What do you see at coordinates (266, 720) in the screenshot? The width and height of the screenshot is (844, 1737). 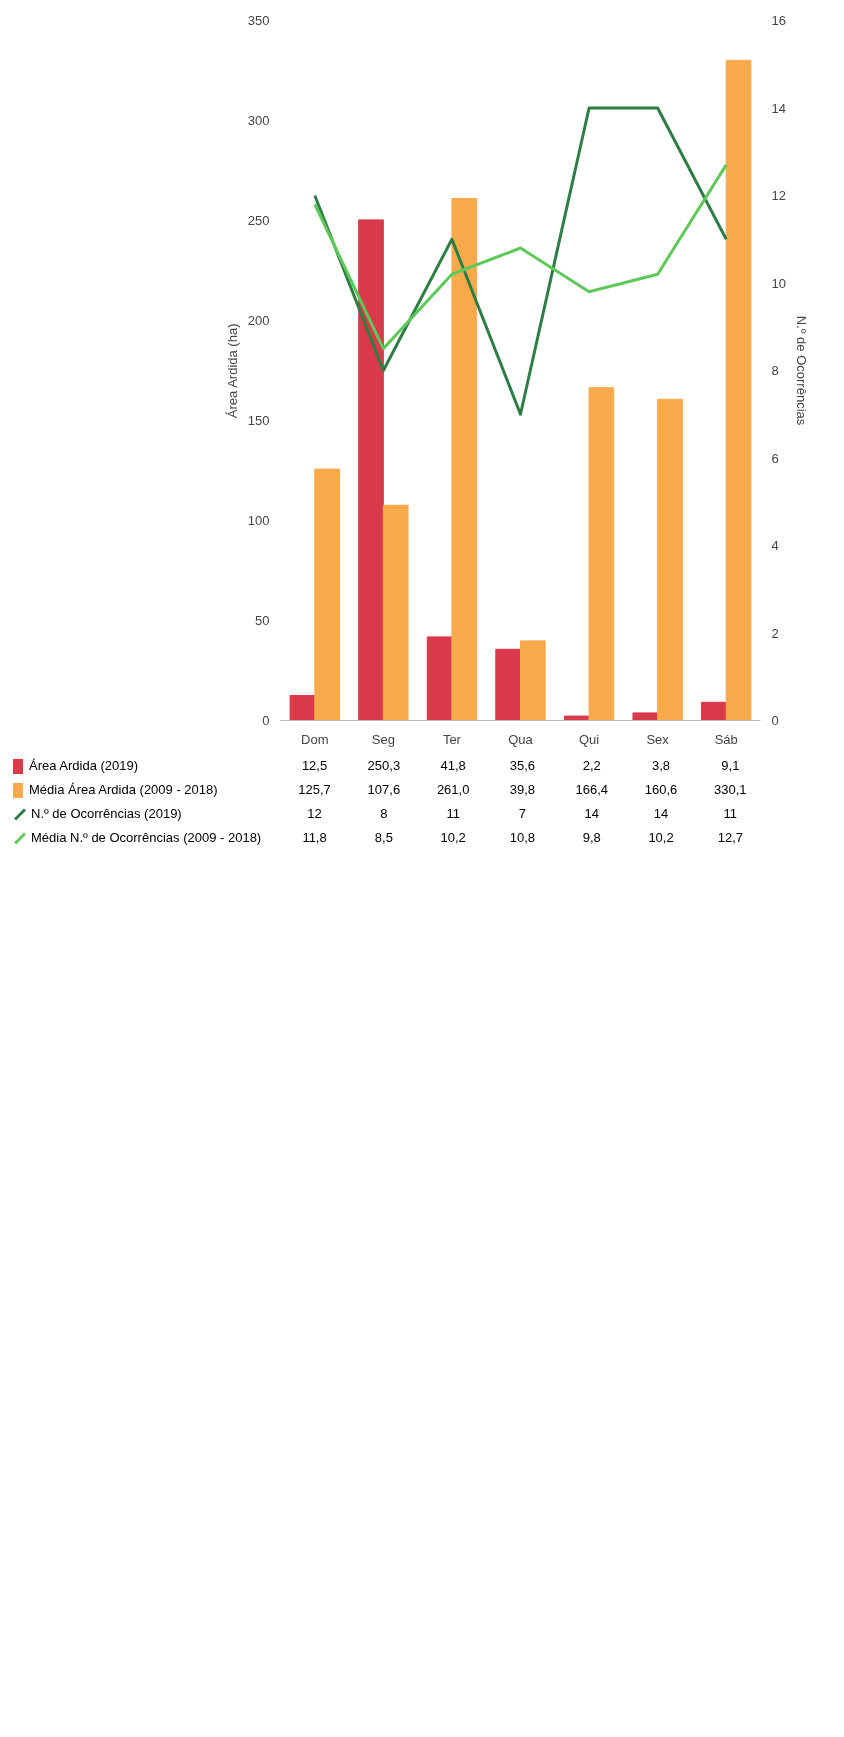 I see `y-tick-label: 0` at bounding box center [266, 720].